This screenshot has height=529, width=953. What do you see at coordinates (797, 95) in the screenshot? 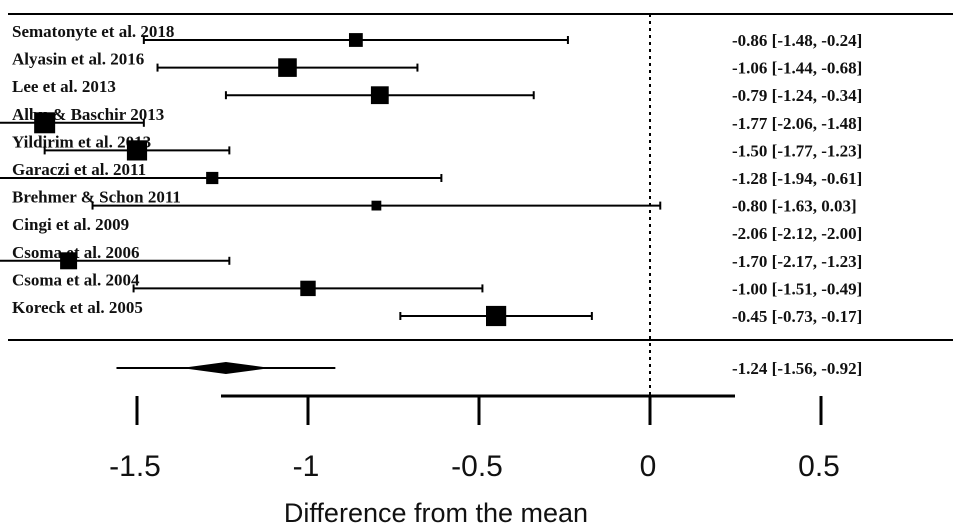
I see `ci-label: -0.79 [-1.24, -0.34]` at bounding box center [797, 95].